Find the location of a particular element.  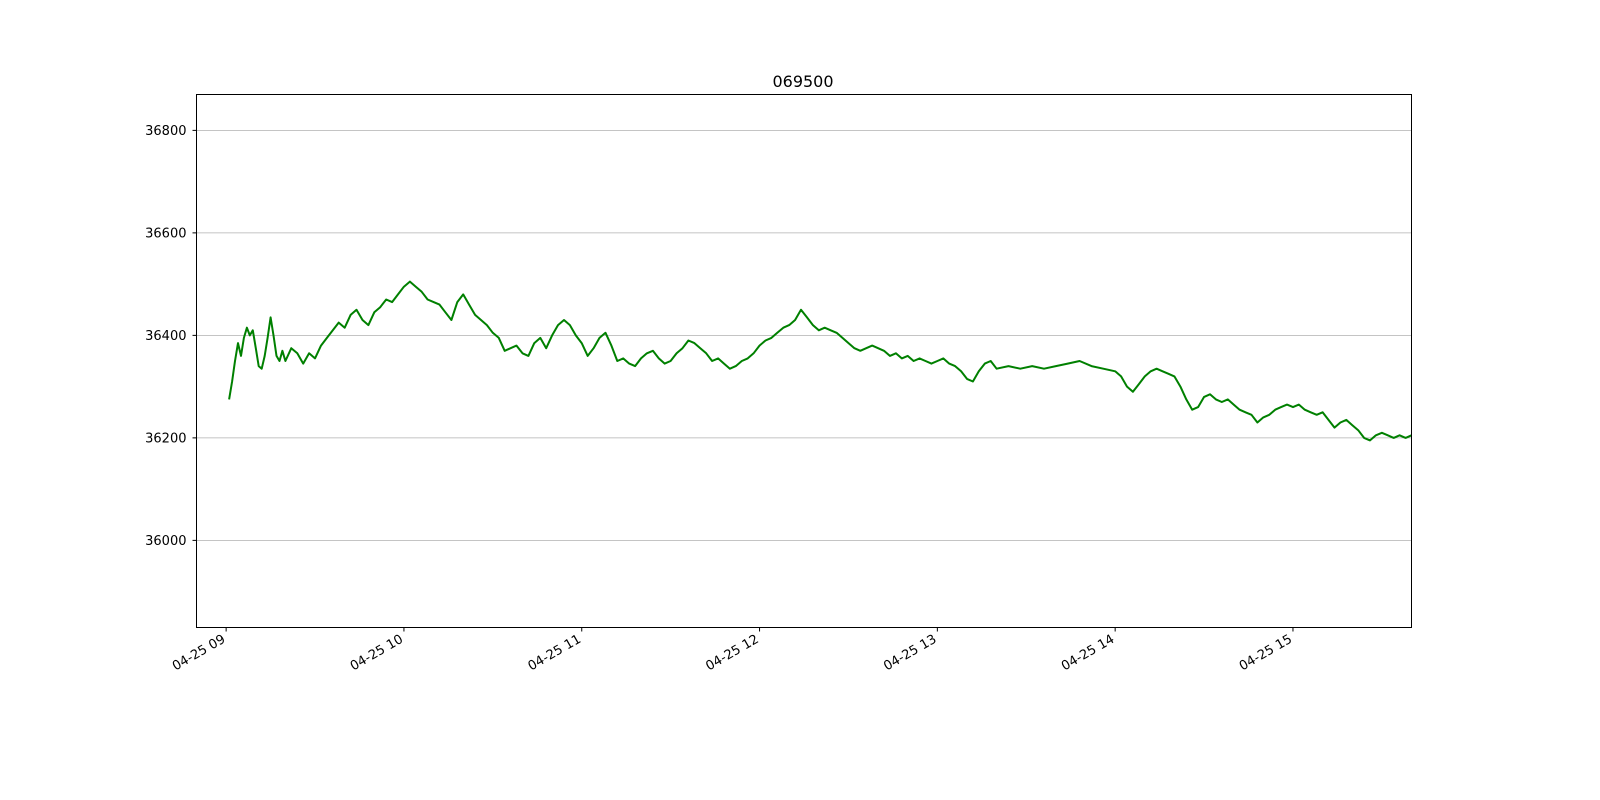

y-tick-label: 36200 is located at coordinates (165, 438).